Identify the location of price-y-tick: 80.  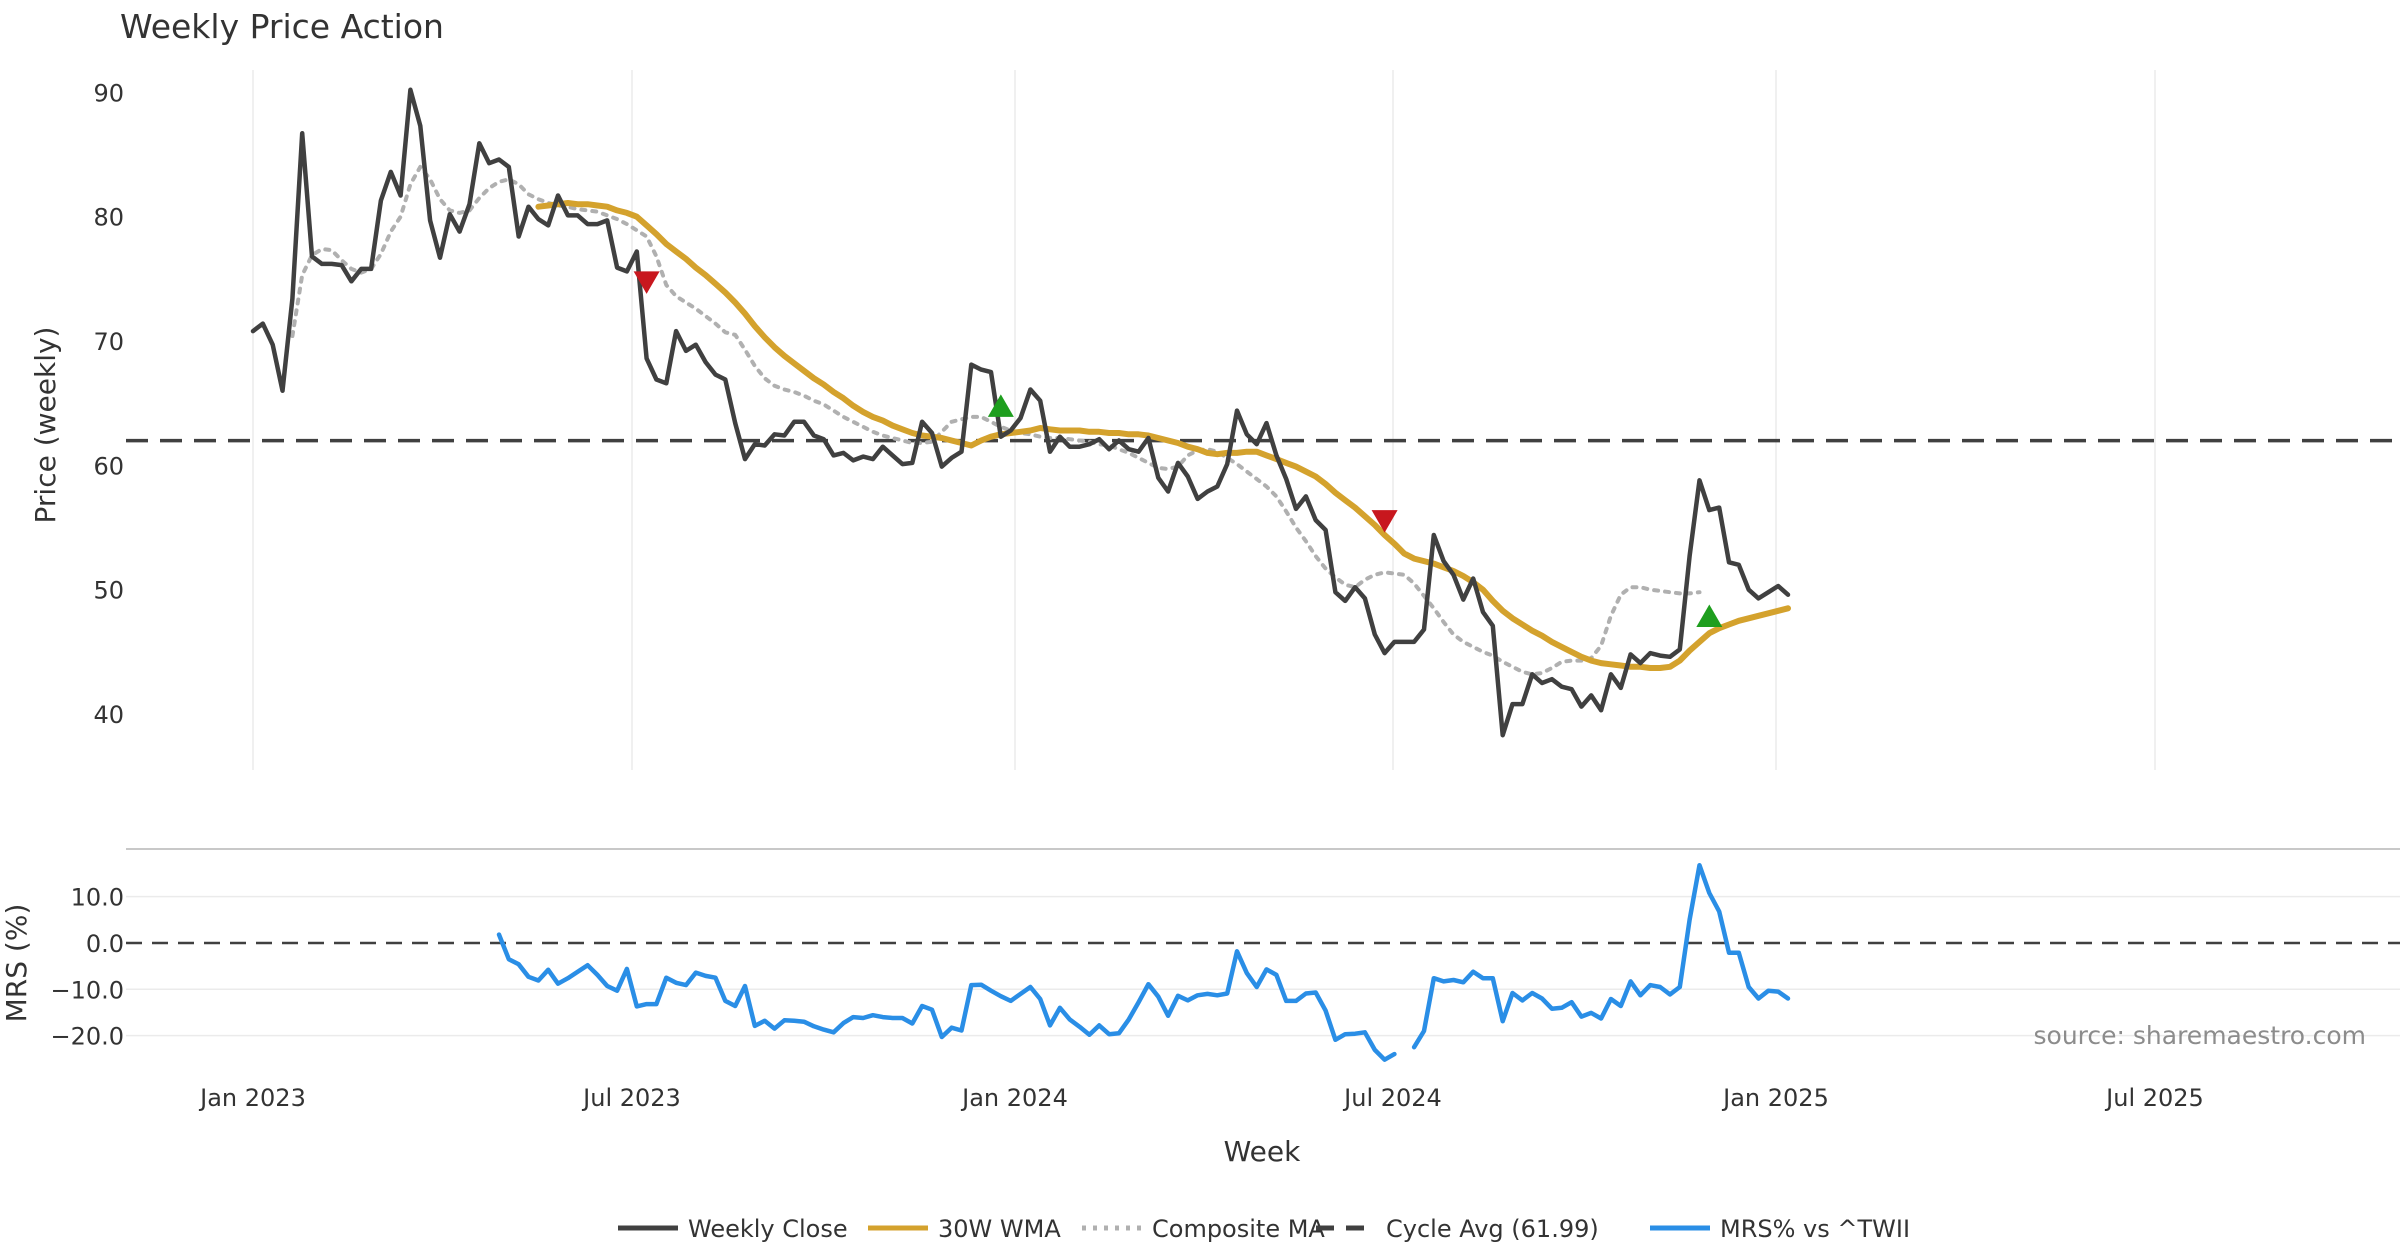
(108, 218).